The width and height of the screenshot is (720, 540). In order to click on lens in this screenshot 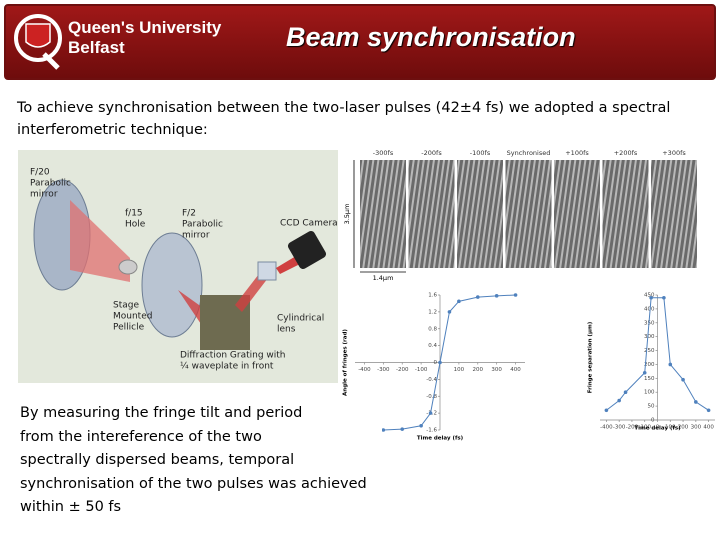, I will do `click(267, 271)`.